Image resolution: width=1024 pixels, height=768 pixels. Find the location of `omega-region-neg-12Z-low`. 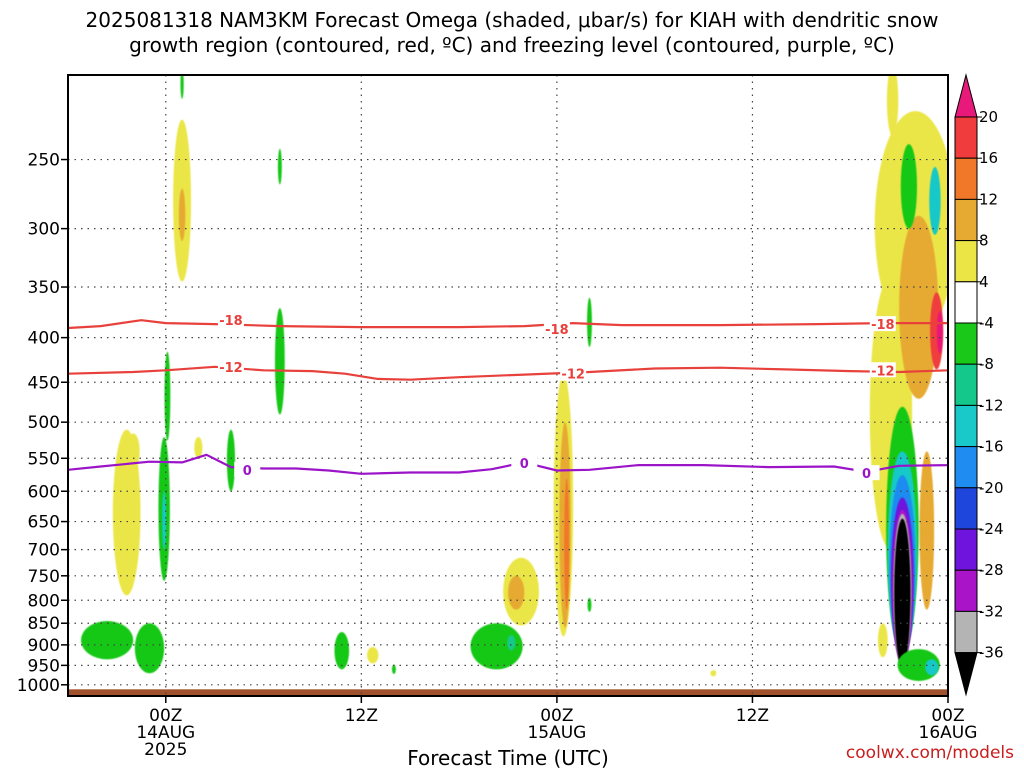

omega-region-neg-12Z-low is located at coordinates (342, 651).